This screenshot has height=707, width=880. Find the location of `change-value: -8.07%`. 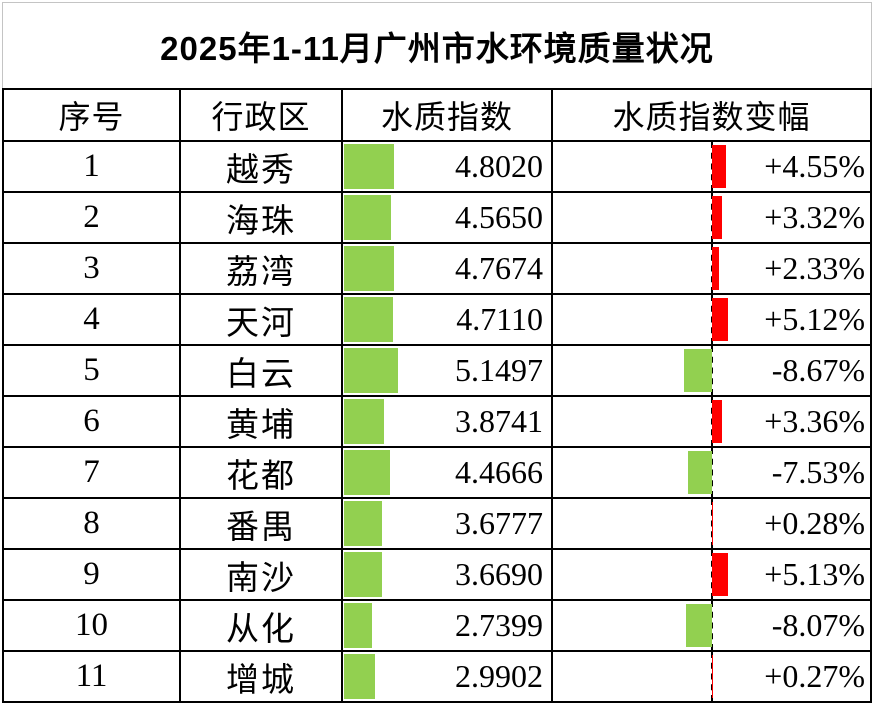

change-value: -8.07% is located at coordinates (818, 625).